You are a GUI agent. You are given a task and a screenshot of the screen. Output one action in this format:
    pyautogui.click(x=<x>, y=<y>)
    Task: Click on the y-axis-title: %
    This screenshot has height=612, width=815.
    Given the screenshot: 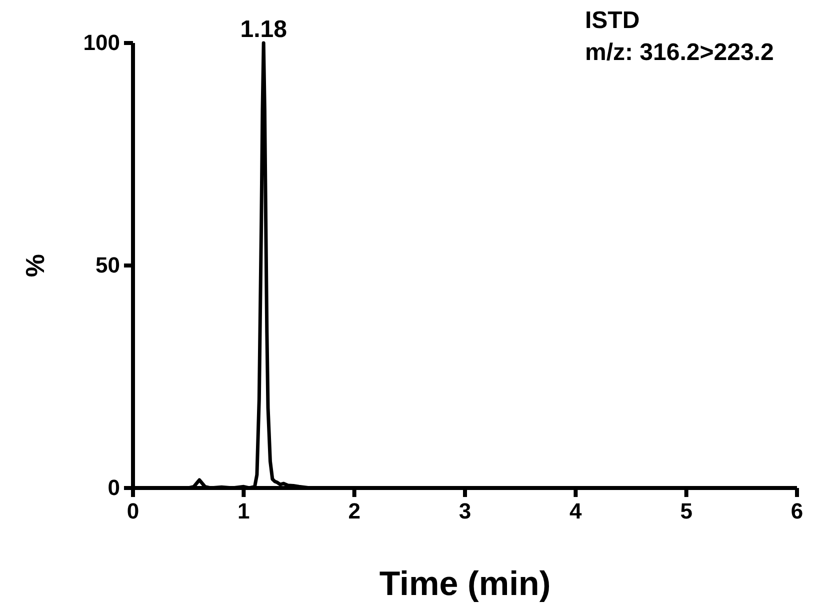 What is the action you would take?
    pyautogui.click(x=35, y=266)
    